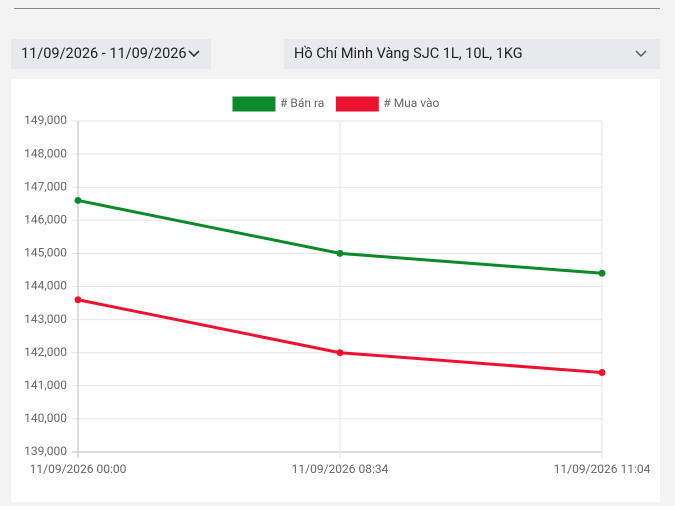 The image size is (675, 506). What do you see at coordinates (602, 469) in the screenshot?
I see `x-tick-label: 11/09/2026 11:04` at bounding box center [602, 469].